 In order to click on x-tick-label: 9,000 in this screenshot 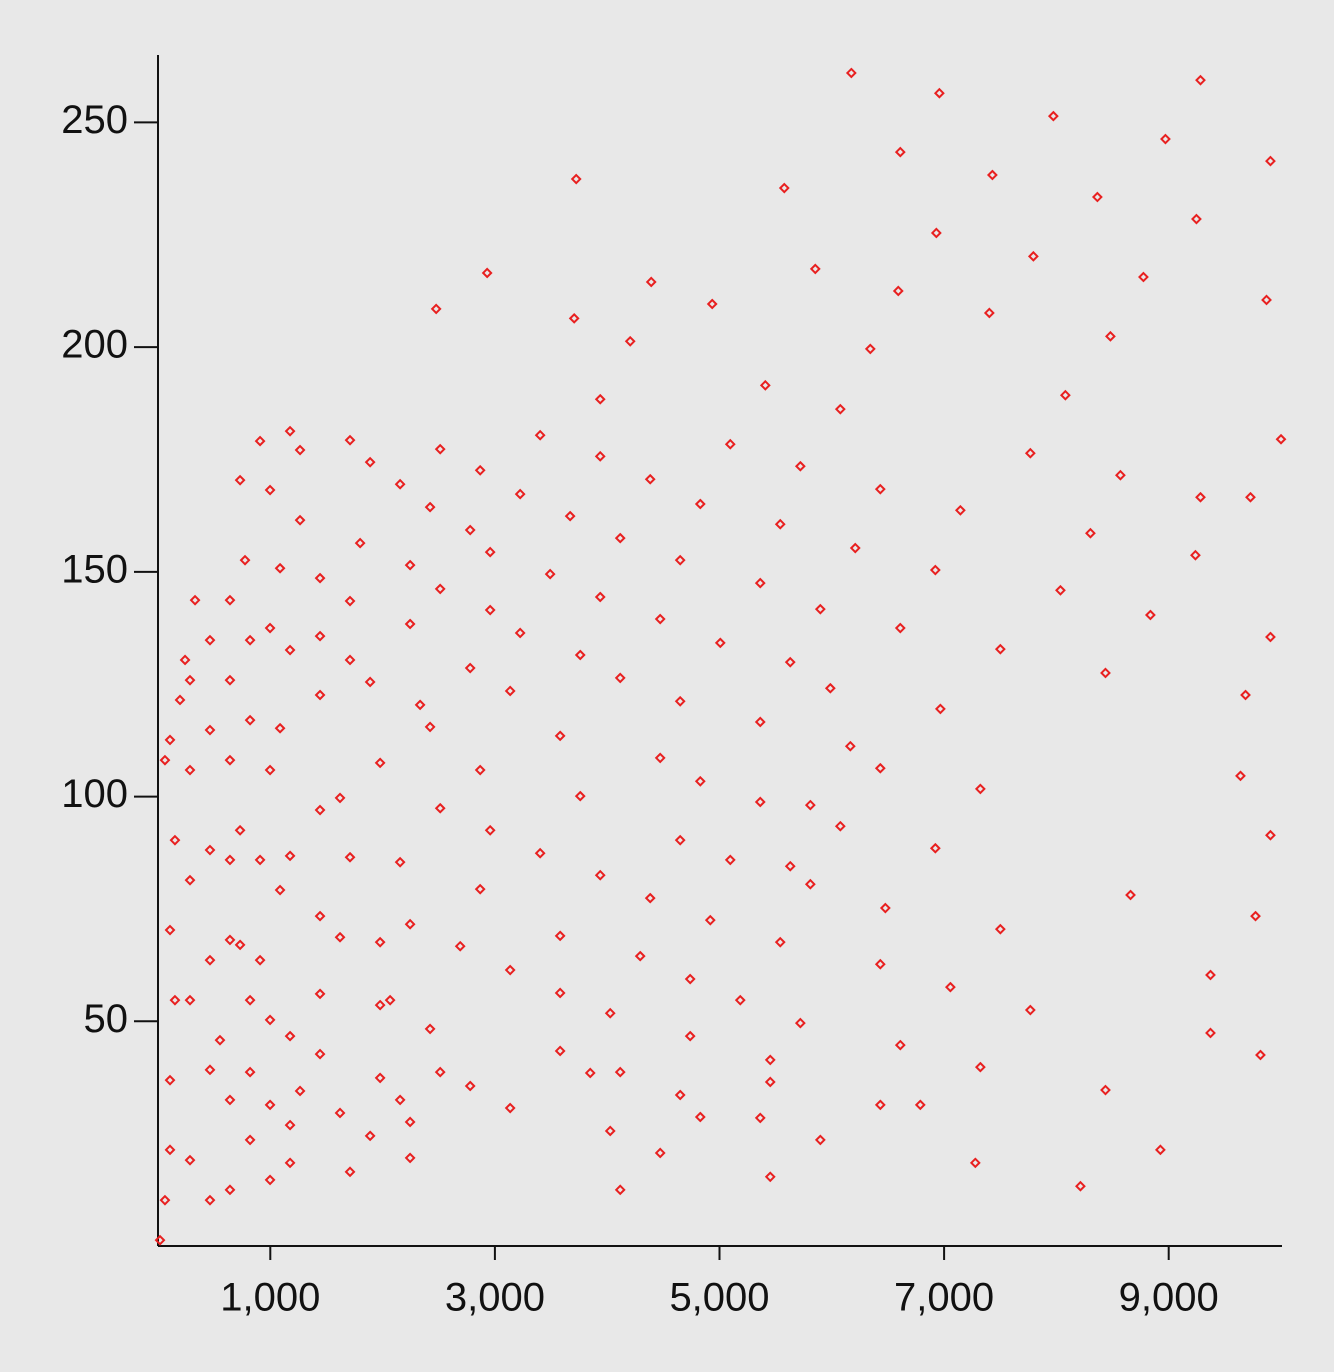, I will do `click(1169, 1298)`.